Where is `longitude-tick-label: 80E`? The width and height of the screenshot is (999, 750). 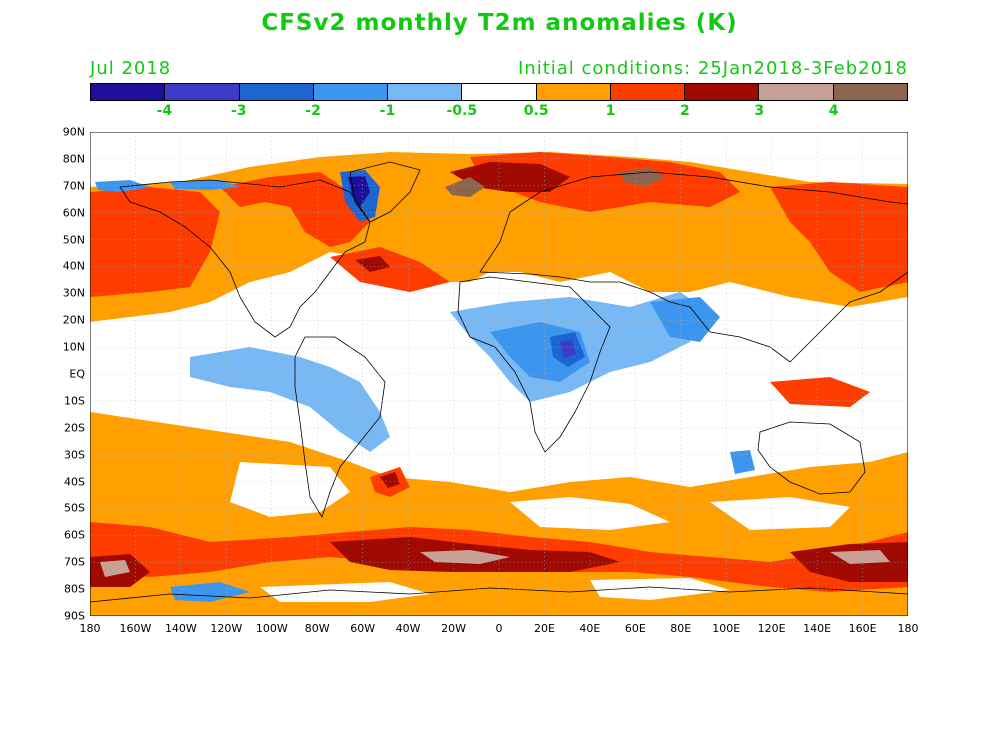 longitude-tick-label: 80E is located at coordinates (681, 628).